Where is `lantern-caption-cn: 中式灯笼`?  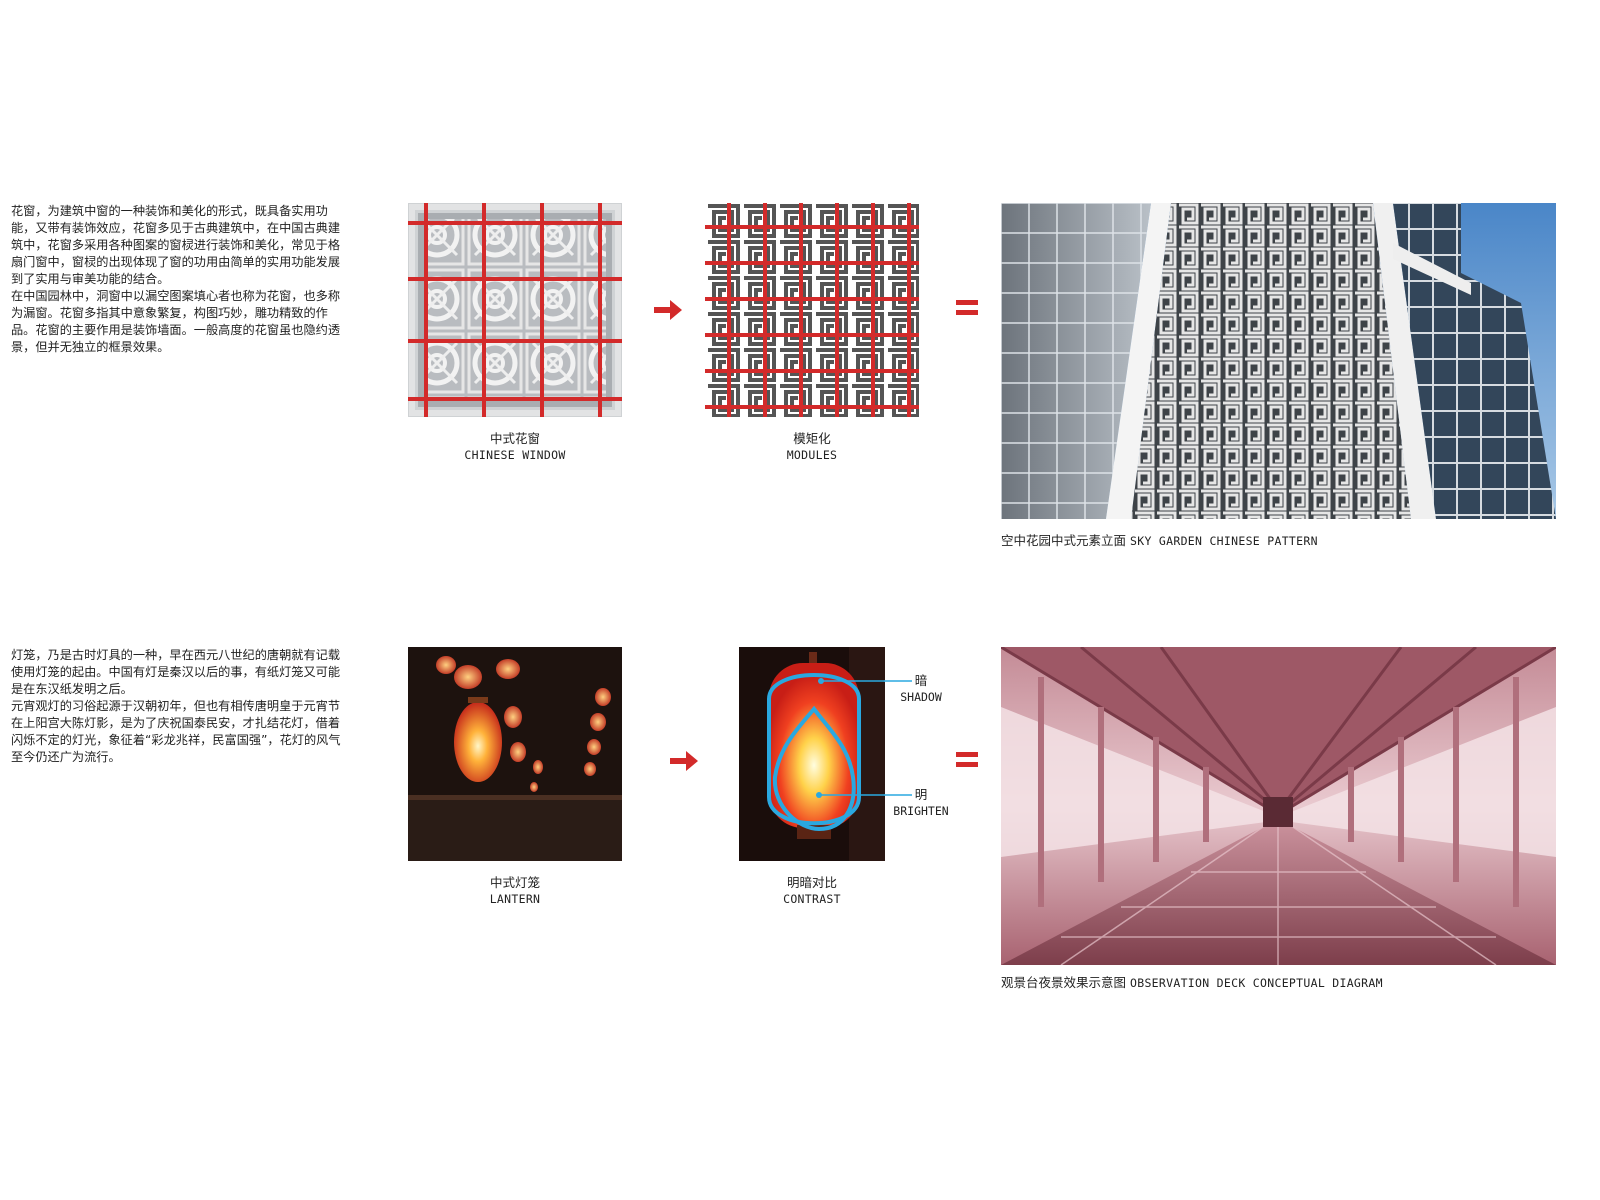
lantern-caption-cn: 中式灯笼 is located at coordinates (514, 882).